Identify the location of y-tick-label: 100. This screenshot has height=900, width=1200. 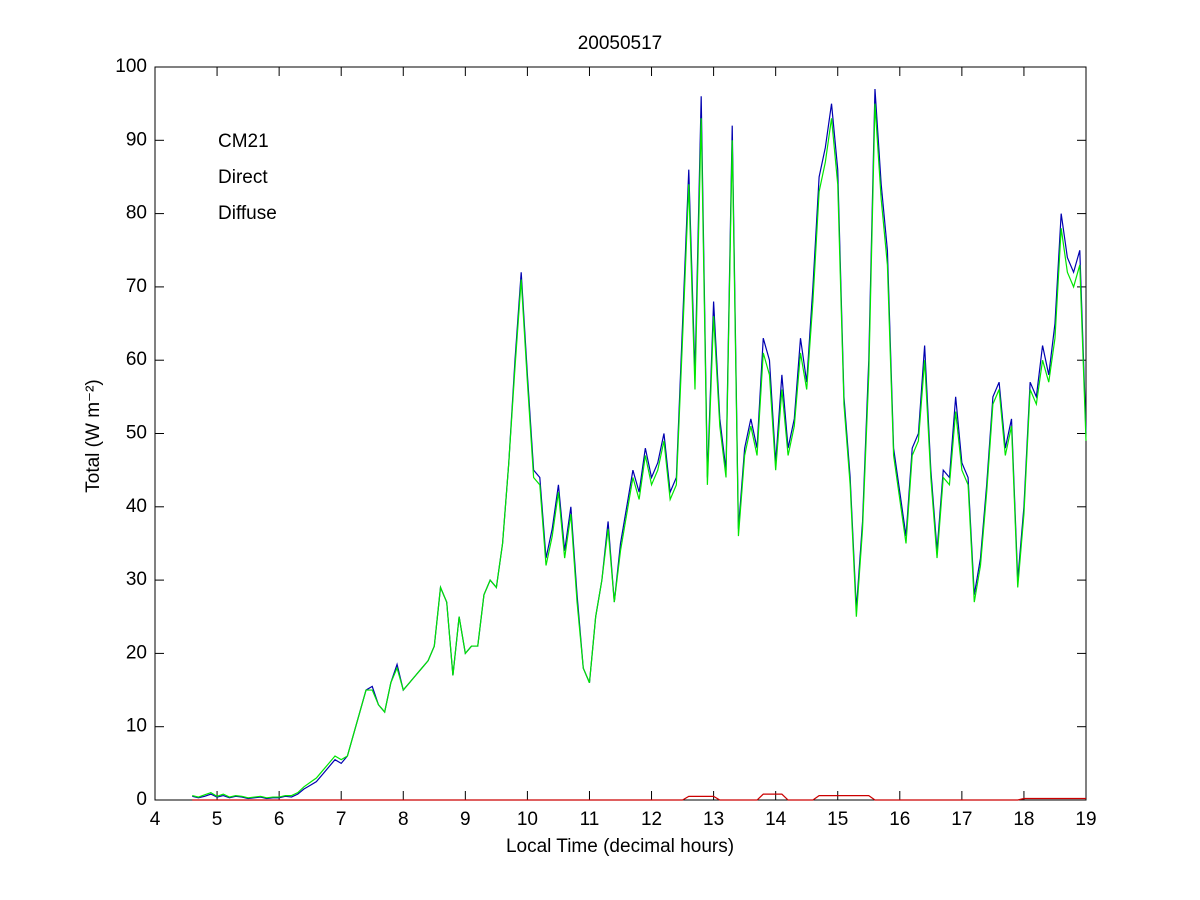
(131, 66).